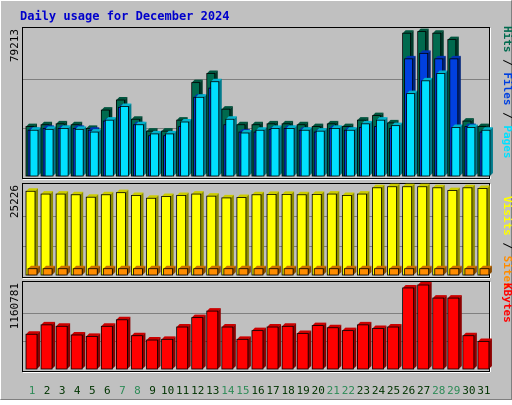 This screenshot has width=512, height=405. I want to click on chart-title: Daily usage for December 2024, so click(125, 16).